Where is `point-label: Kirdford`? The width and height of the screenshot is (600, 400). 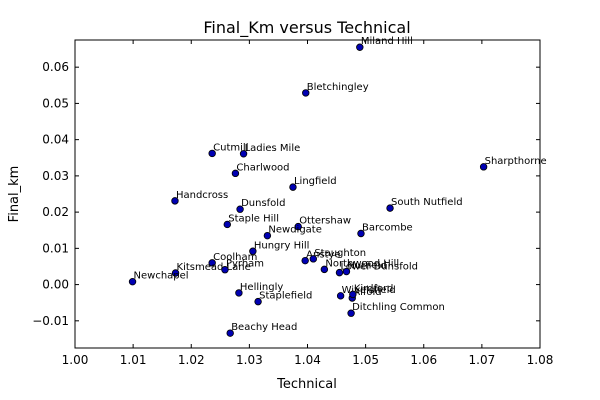 point-label: Kirdford is located at coordinates (374, 288).